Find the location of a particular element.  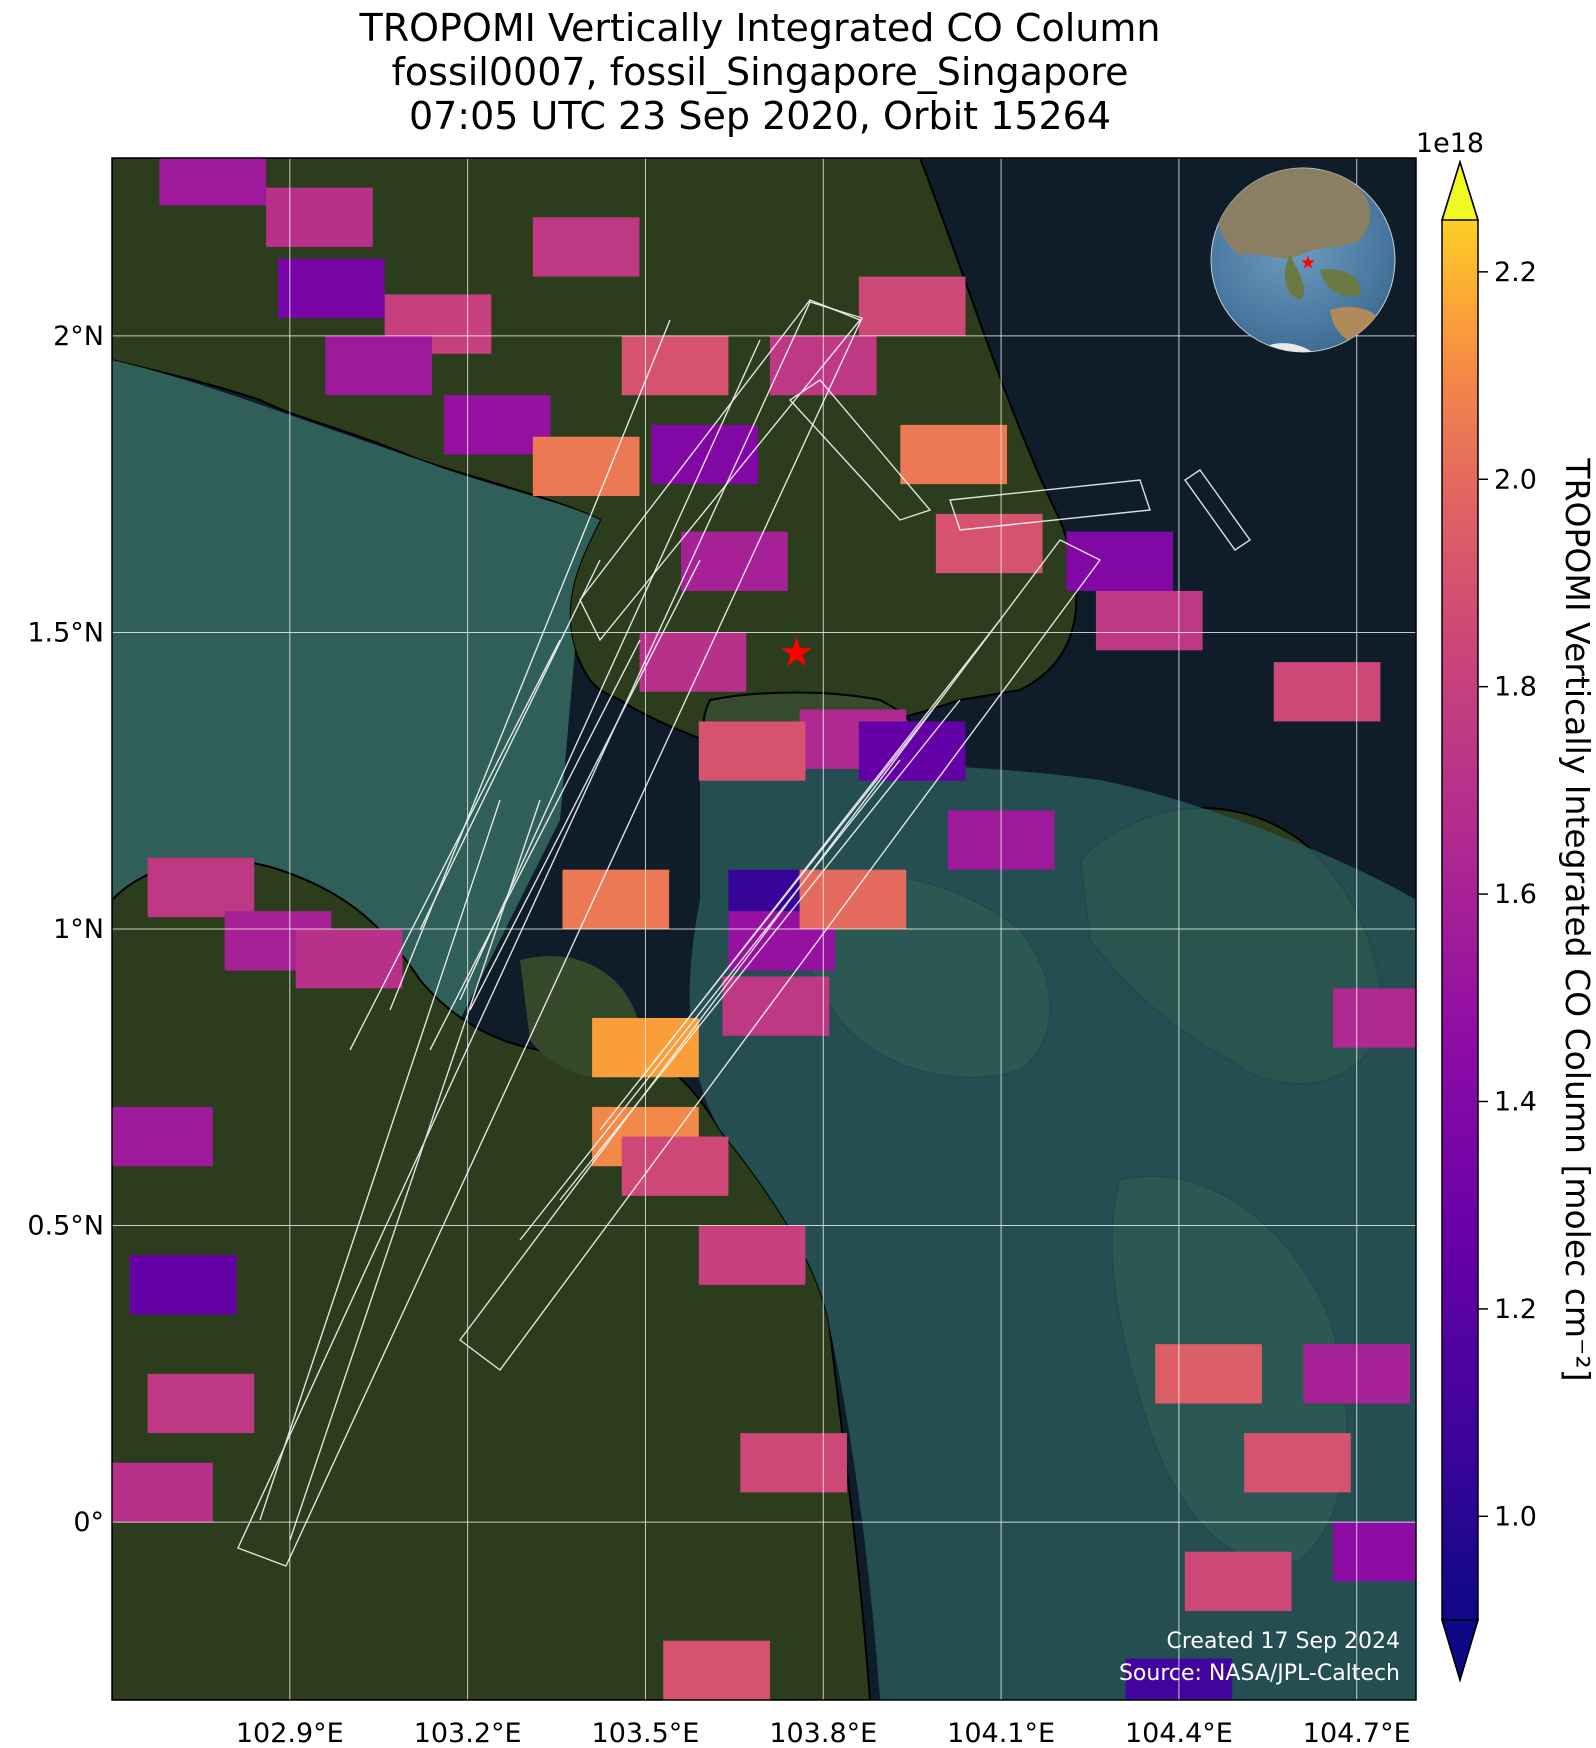

colorbar-tick-label: 1.8 is located at coordinates (1515, 687).